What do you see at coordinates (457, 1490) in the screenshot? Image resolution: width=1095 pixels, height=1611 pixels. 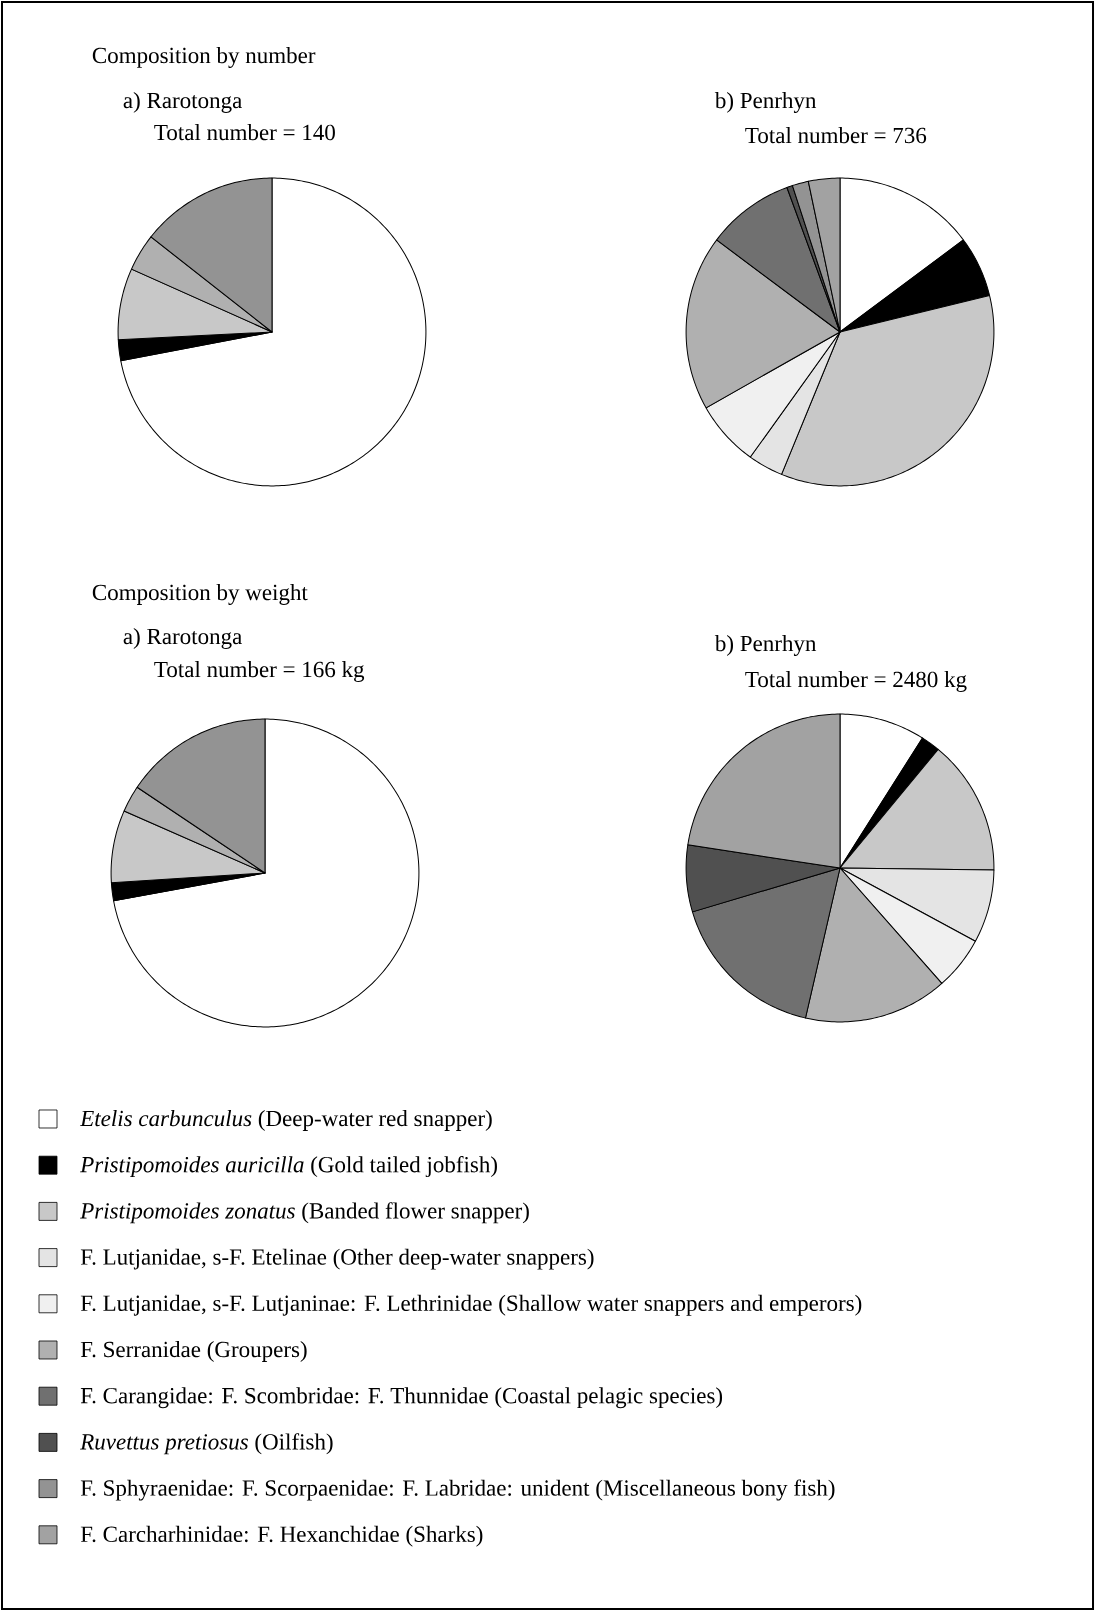 I see `legend-label: F. Sphyraenidae: F. Scorpaenidae: F. Labridae: unident (Miscellaneous bony fish)` at bounding box center [457, 1490].